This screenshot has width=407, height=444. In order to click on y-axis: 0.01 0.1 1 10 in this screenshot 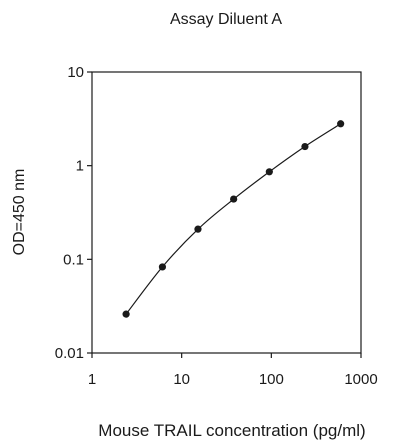, I will do `click(73, 213)`.